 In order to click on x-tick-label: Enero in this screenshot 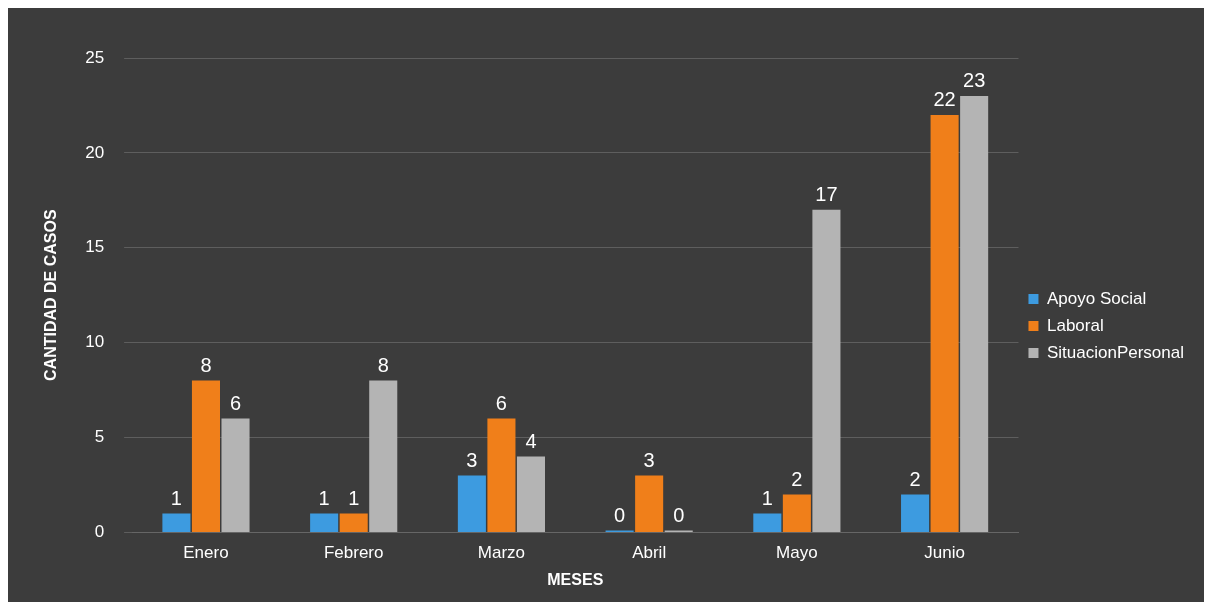, I will do `click(206, 553)`.